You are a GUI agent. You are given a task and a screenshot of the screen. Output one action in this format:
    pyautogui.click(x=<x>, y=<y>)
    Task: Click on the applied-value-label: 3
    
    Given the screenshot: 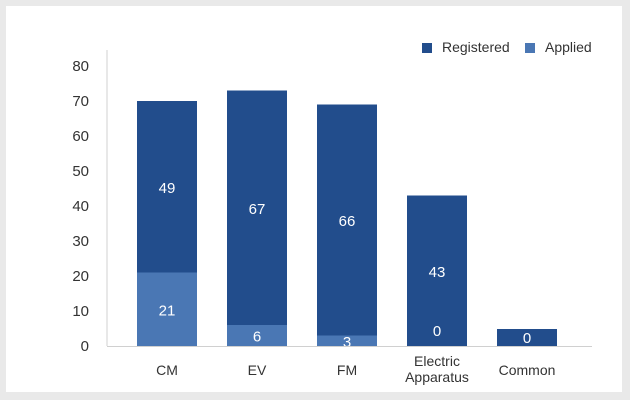 What is the action you would take?
    pyautogui.click(x=347, y=342)
    